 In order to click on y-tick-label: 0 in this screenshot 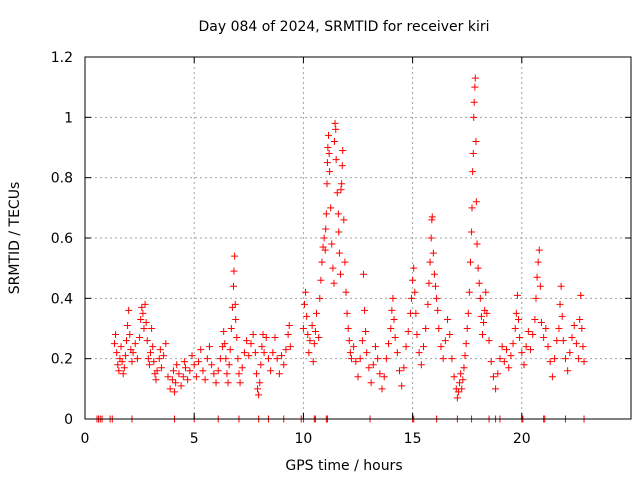, I will do `click(68, 420)`.